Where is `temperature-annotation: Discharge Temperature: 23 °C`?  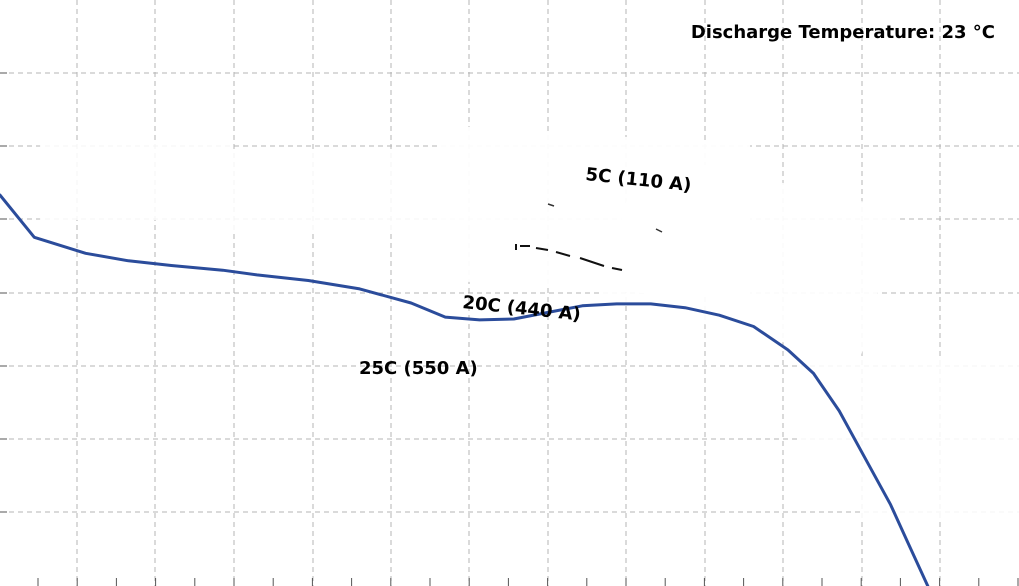
temperature-annotation: Discharge Temperature: 23 °C is located at coordinates (843, 32).